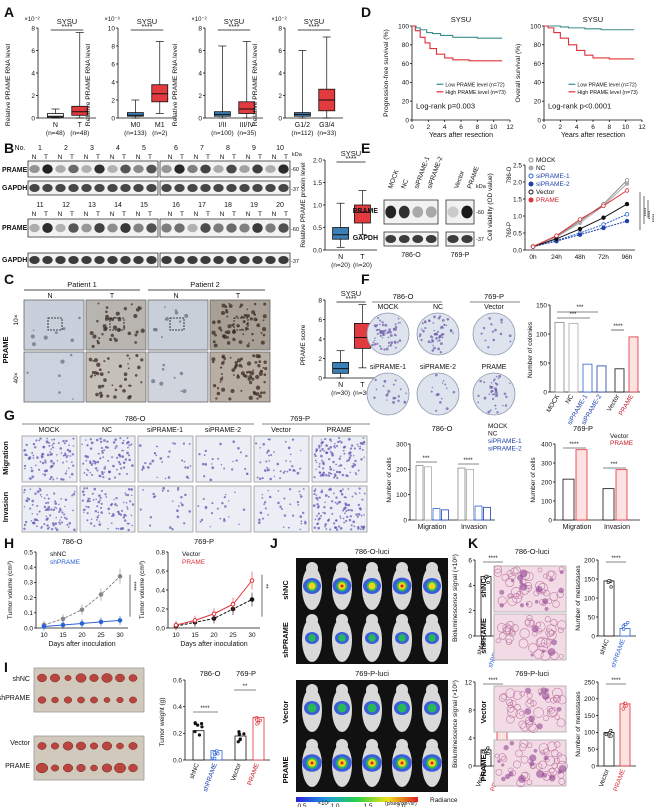  Describe the element at coordinates (270, 228) in the screenshot. I see `panelB-prame-bot-right-band` at that location.